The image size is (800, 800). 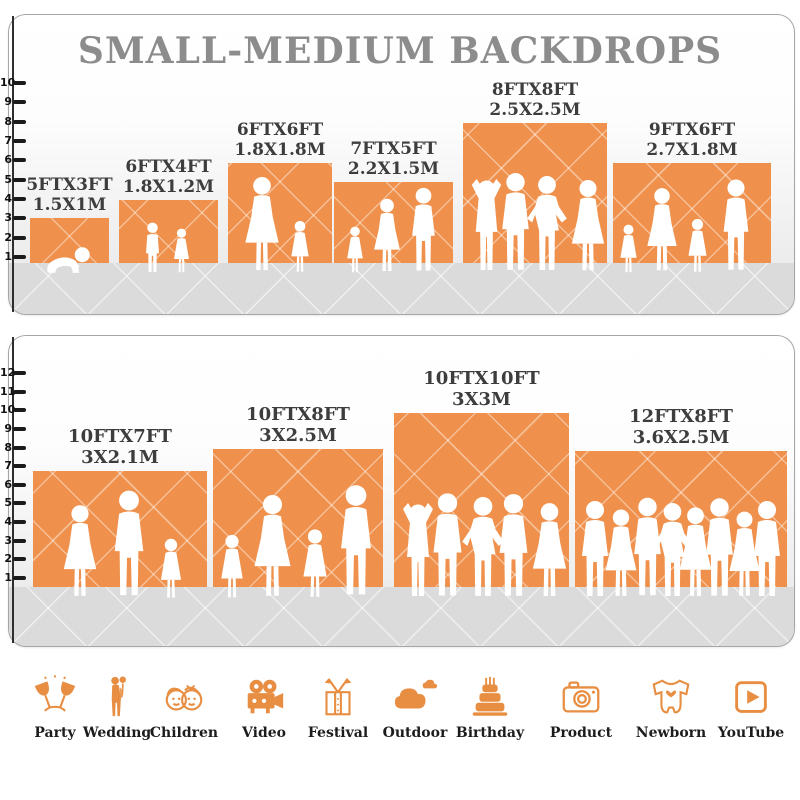 I want to click on ruler-line-bottom, so click(x=13, y=490).